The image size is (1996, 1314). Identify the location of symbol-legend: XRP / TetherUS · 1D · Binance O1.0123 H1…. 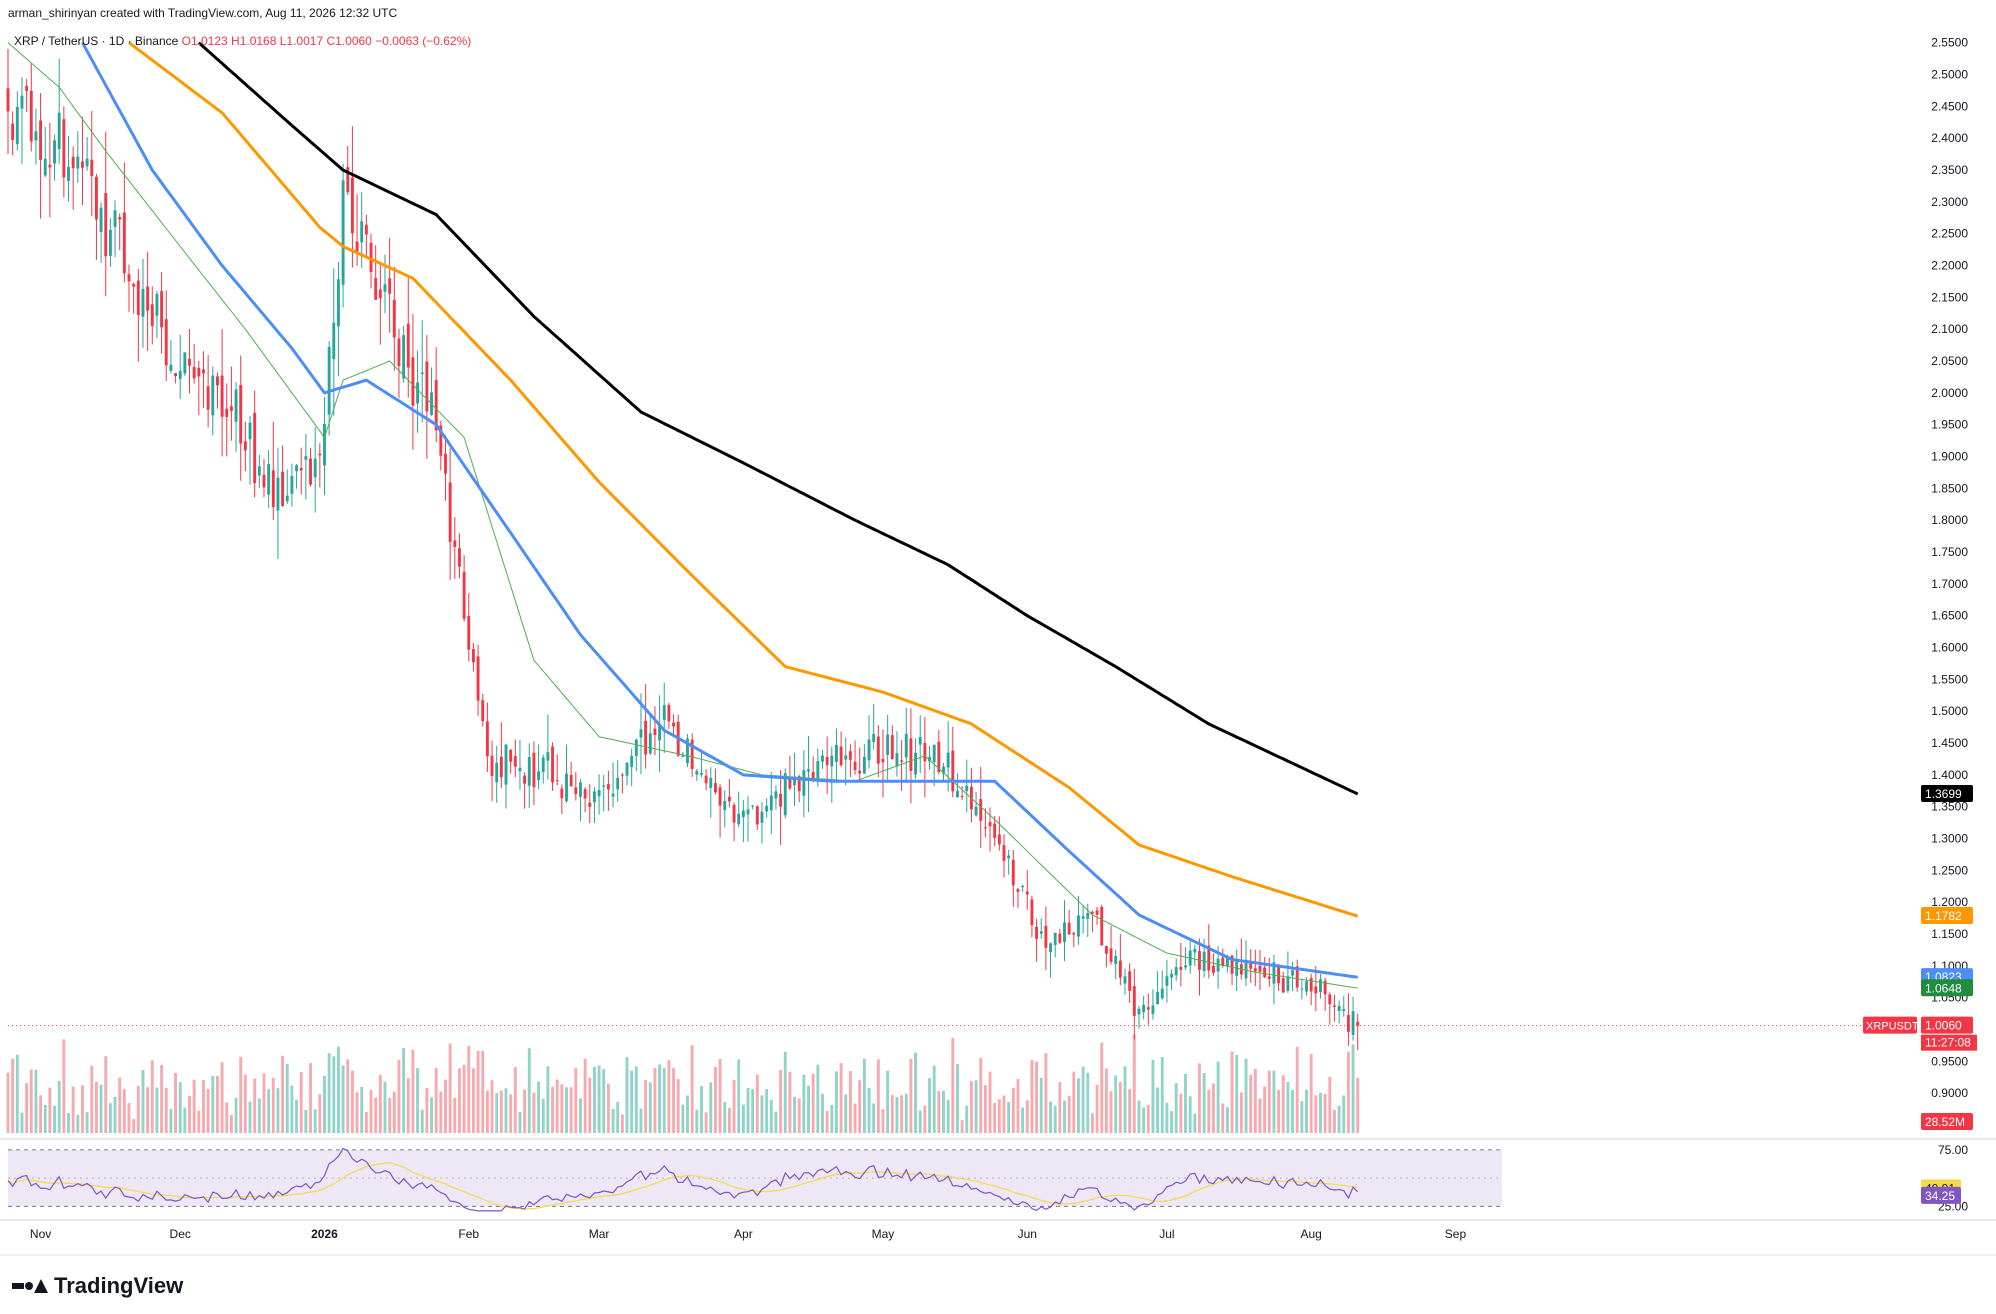
(242, 41).